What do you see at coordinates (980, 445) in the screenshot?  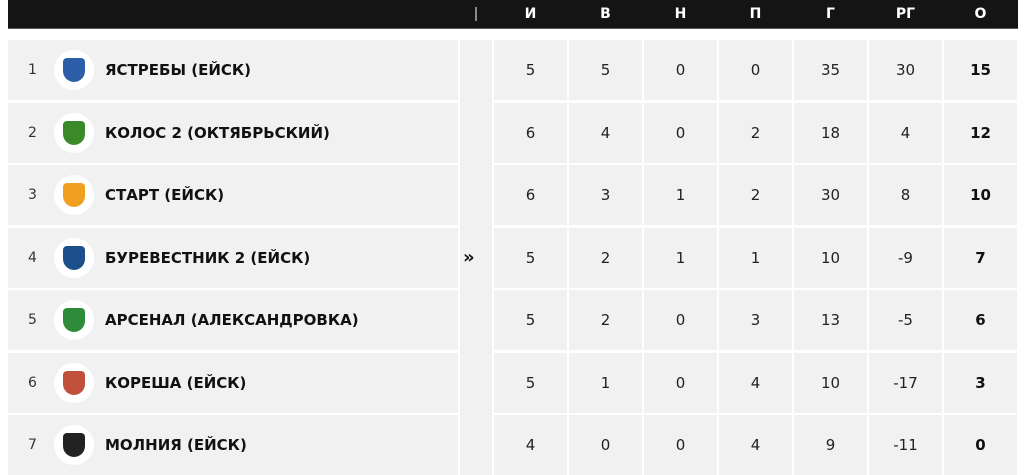 I see `stat-О: 0` at bounding box center [980, 445].